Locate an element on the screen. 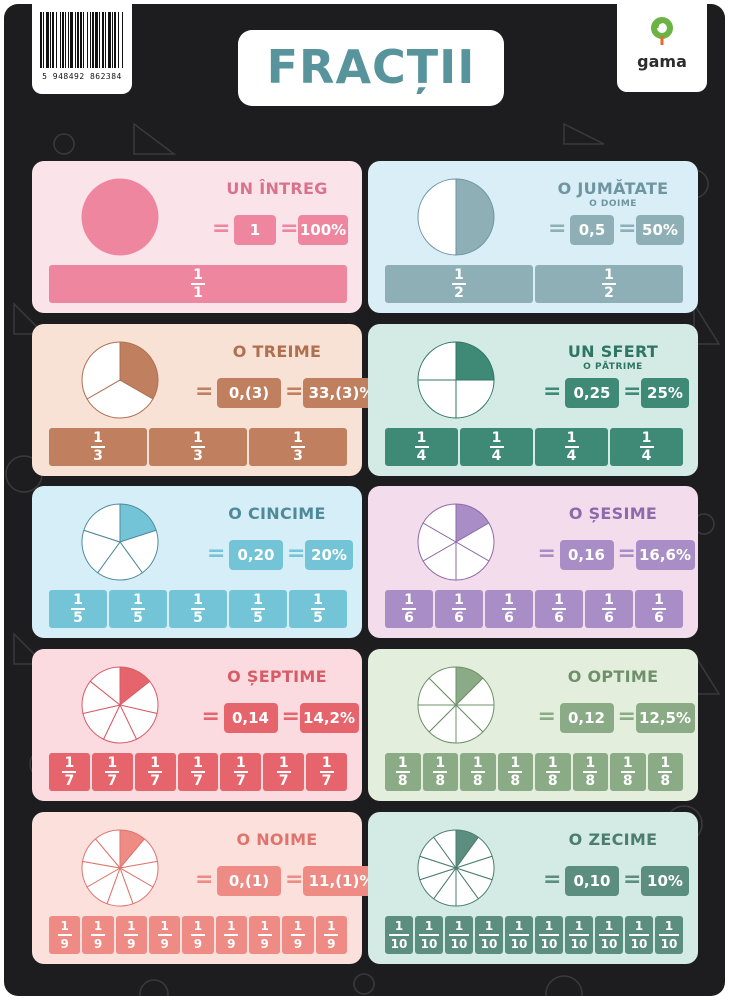 The height and width of the screenshot is (1000, 729). fraction-name: O JUMĂTATE is located at coordinates (613, 188).